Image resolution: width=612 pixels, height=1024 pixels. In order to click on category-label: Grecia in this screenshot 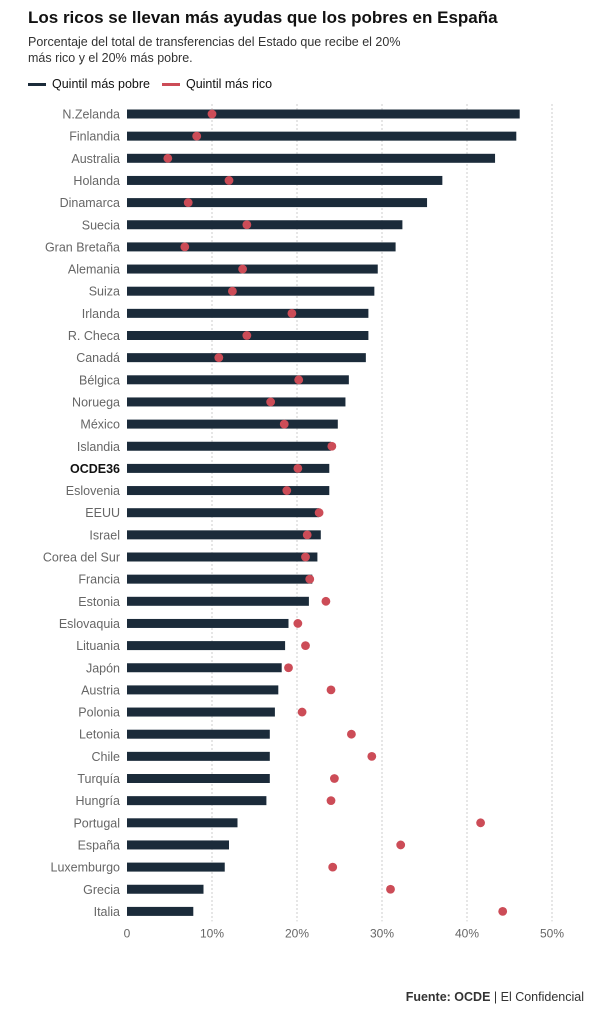, I will do `click(101, 890)`.